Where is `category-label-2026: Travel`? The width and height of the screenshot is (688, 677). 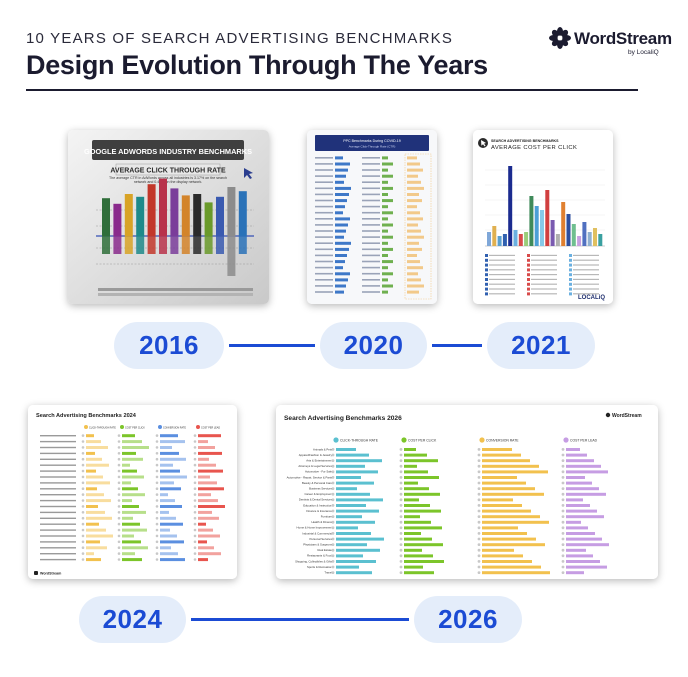
category-label-2026: Travel is located at coordinates (328, 573).